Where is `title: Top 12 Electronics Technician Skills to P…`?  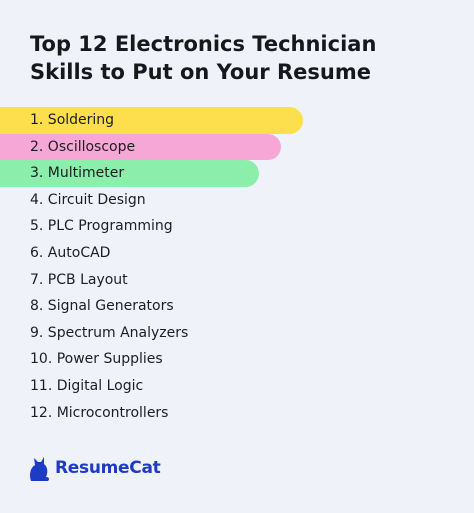
title: Top 12 Electronics Technician Skills to P… is located at coordinates (203, 58).